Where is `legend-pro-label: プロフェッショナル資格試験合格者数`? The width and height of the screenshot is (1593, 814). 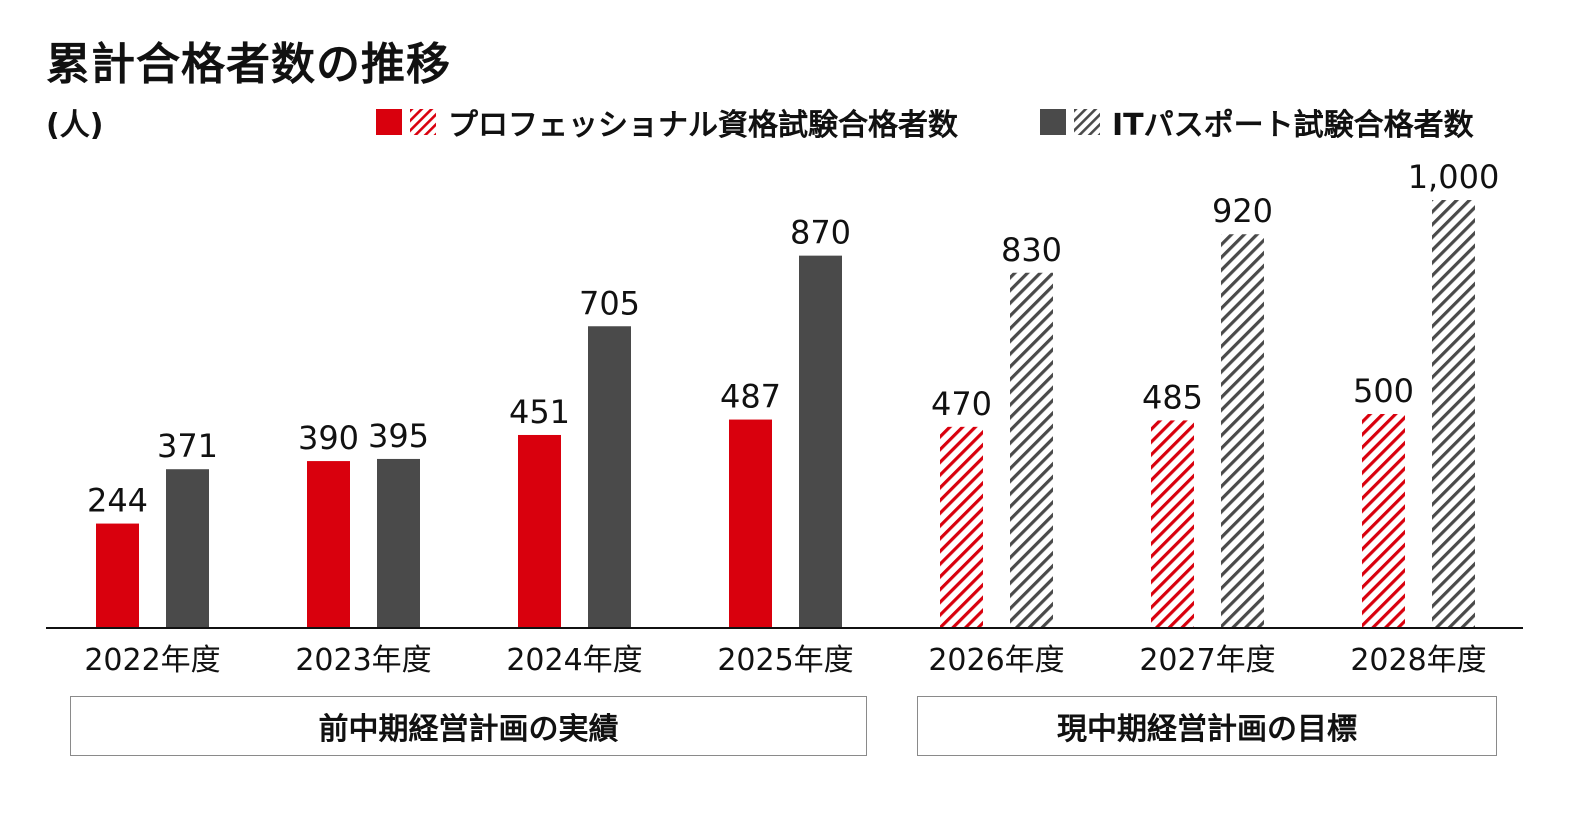 legend-pro-label: プロフェッショナル資格試験合格者数 is located at coordinates (703, 125).